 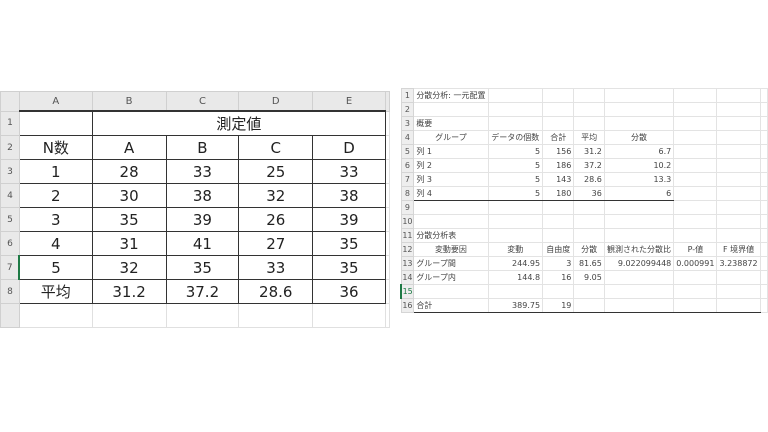 What do you see at coordinates (10, 123) in the screenshot?
I see `row-header: 1` at bounding box center [10, 123].